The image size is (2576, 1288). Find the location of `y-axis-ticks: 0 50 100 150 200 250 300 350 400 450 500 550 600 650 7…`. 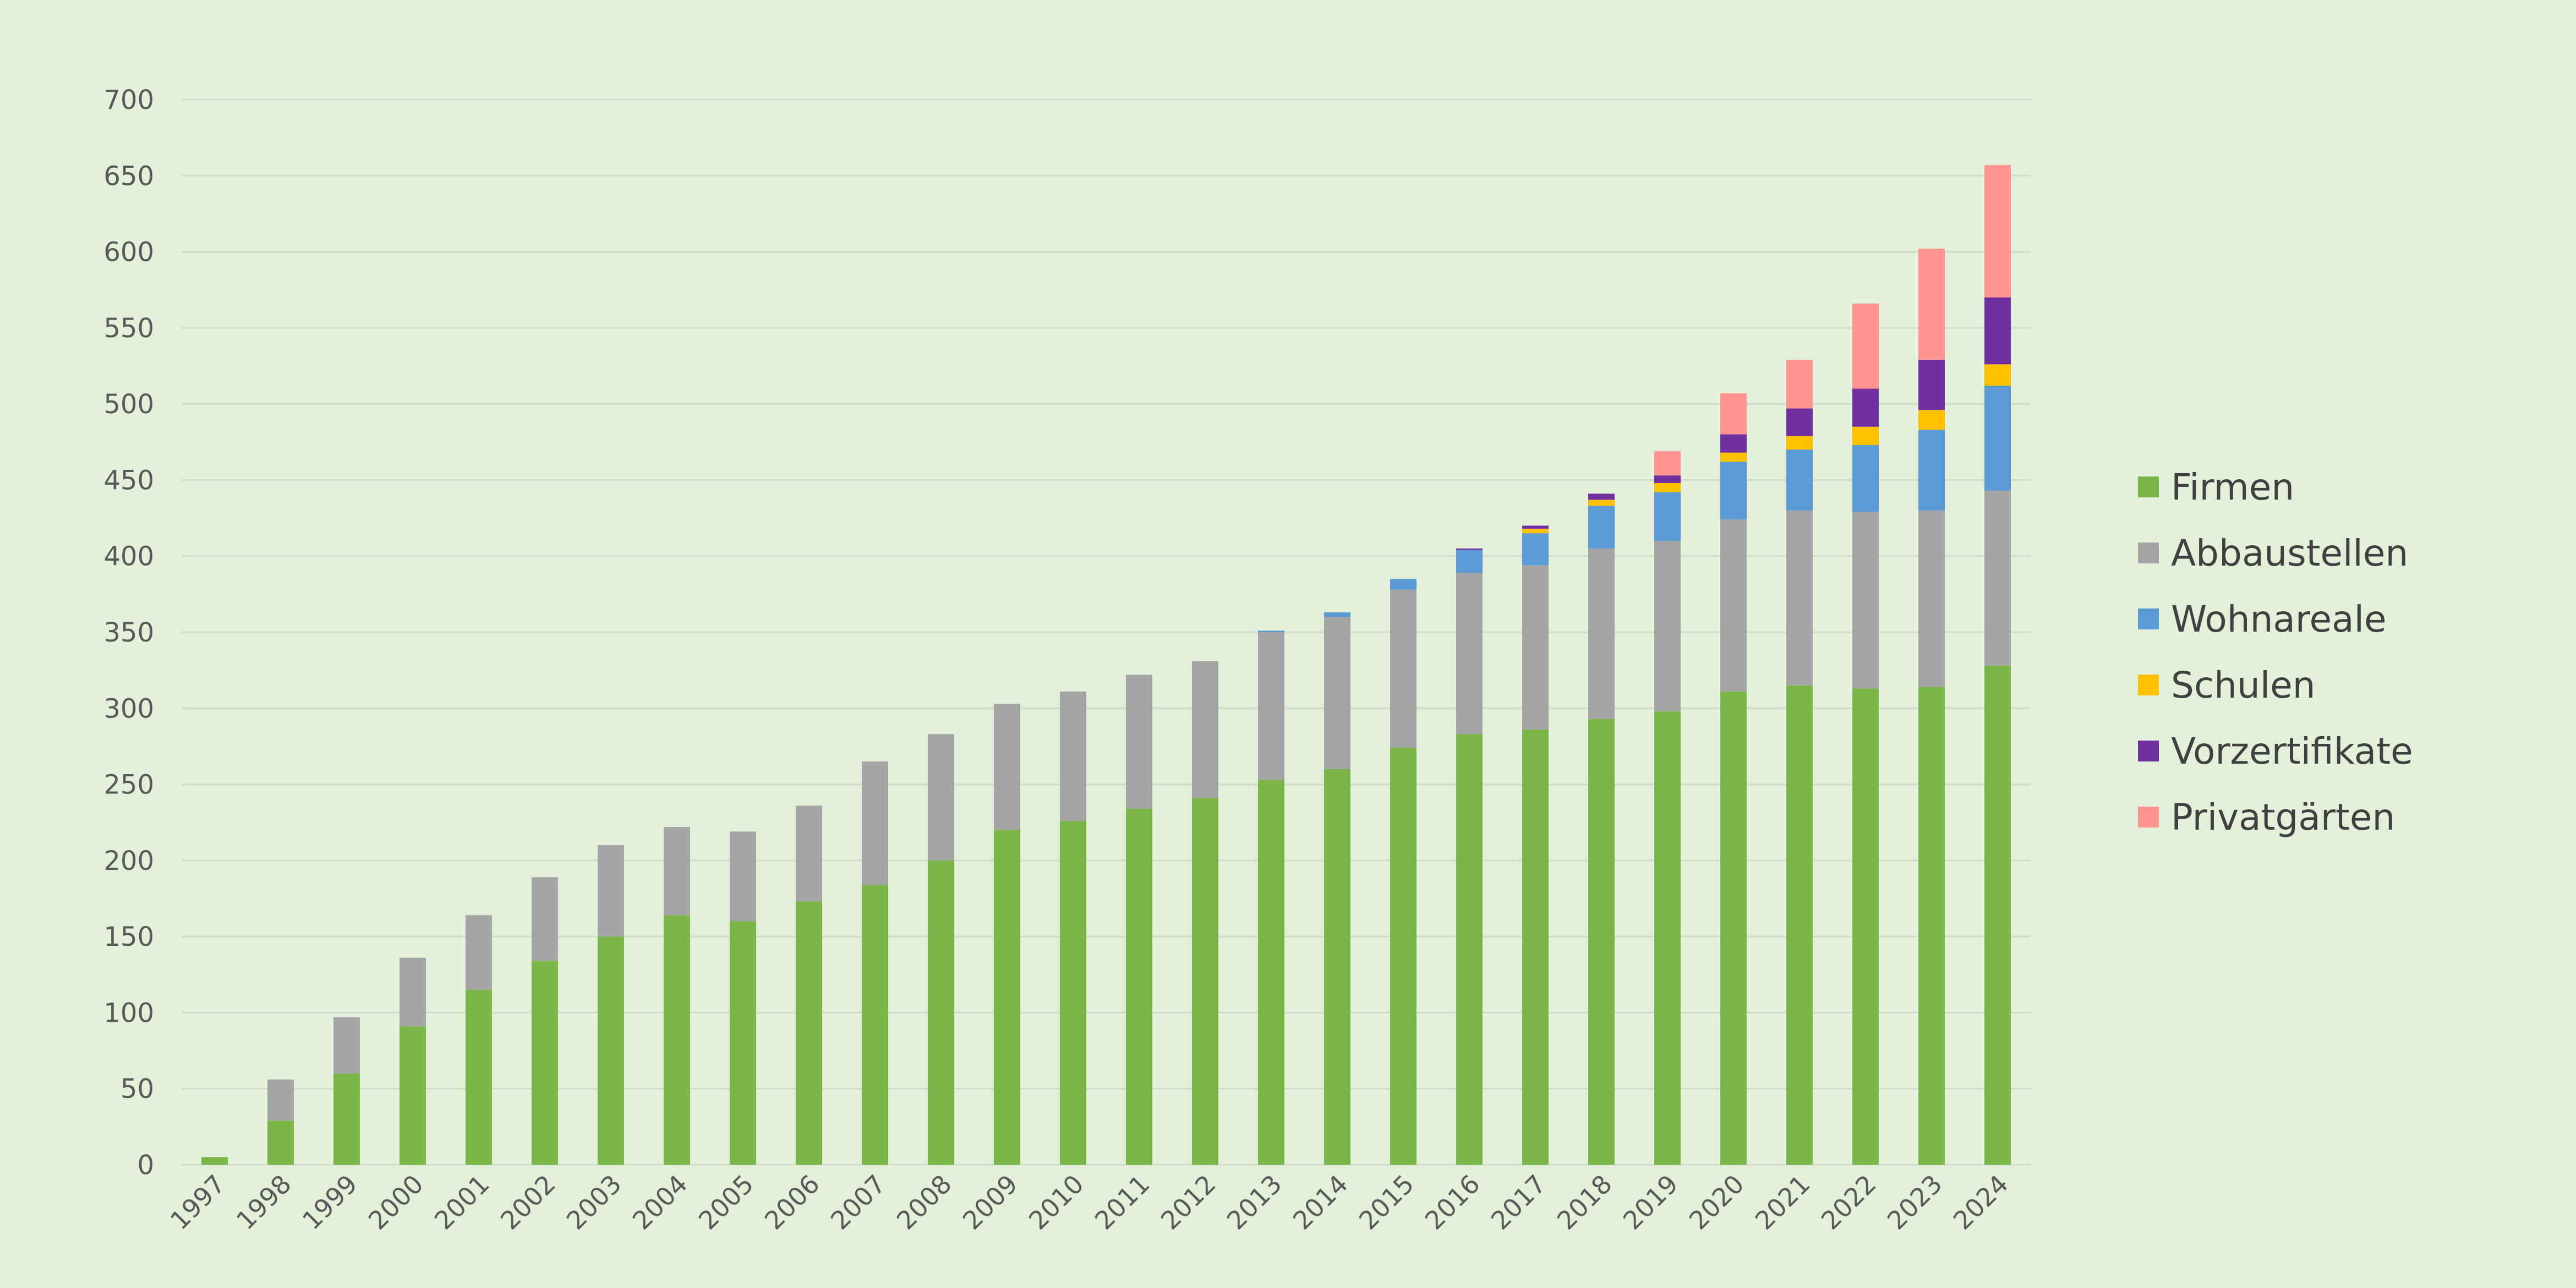

y-axis-ticks: 0 50 100 150 200 250 300 350 400 450 500 550 600 650 7… is located at coordinates (128, 633).